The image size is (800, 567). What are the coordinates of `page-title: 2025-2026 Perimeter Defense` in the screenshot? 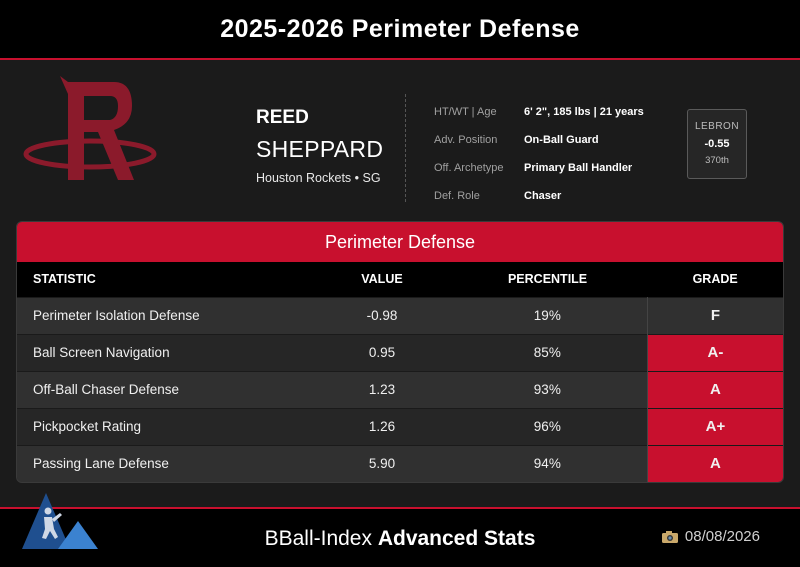 It's located at (400, 28).